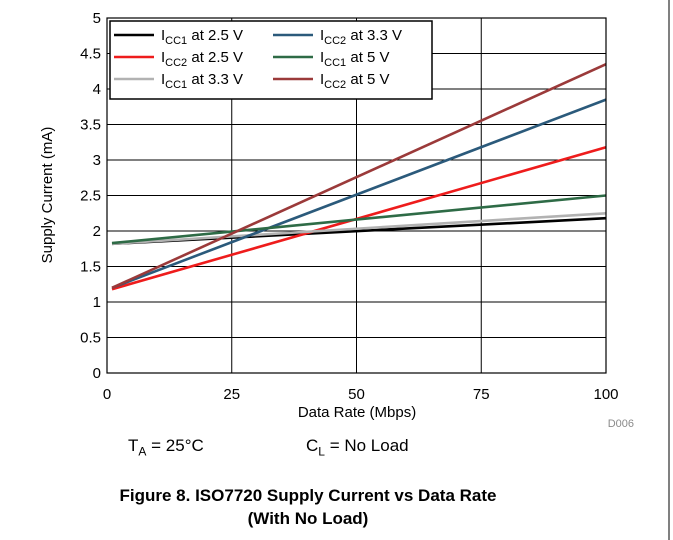 This screenshot has width=673, height=540. Describe the element at coordinates (175, 445) in the screenshot. I see `temperature-value: = 25°C` at that location.